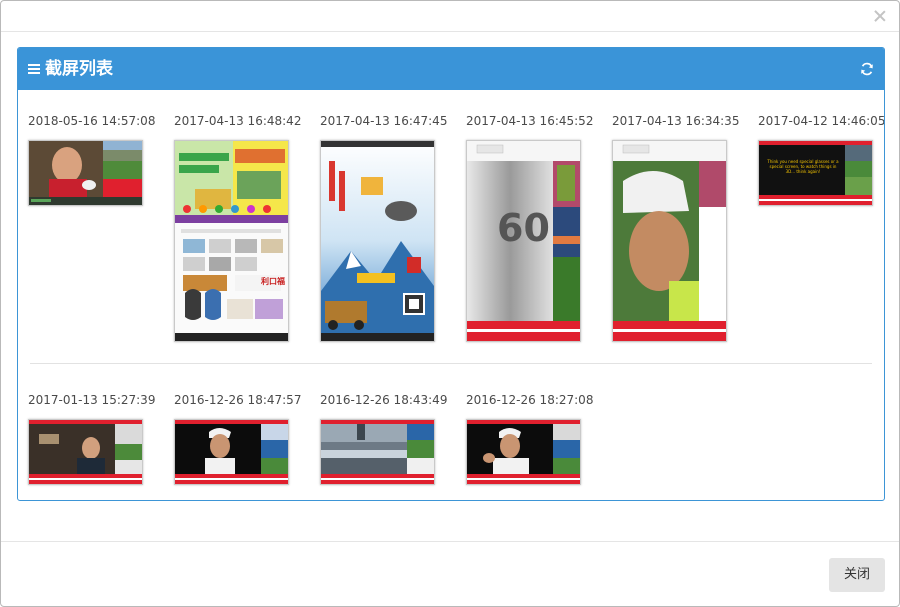  I want to click on screenshot-time: 2018-05-16 14:57:08, so click(92, 121).